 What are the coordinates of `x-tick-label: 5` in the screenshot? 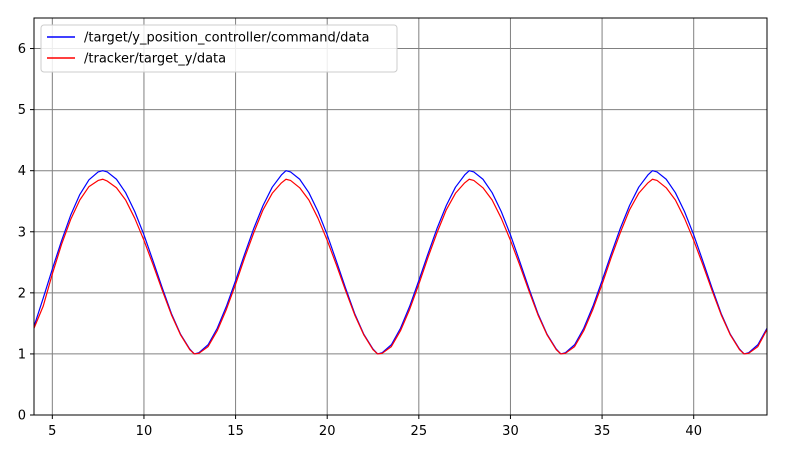 It's located at (52, 431).